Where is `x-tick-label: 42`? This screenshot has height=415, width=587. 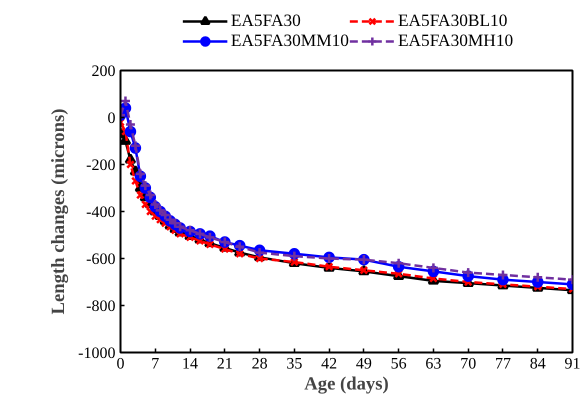 x-tick-label: 42 is located at coordinates (329, 364).